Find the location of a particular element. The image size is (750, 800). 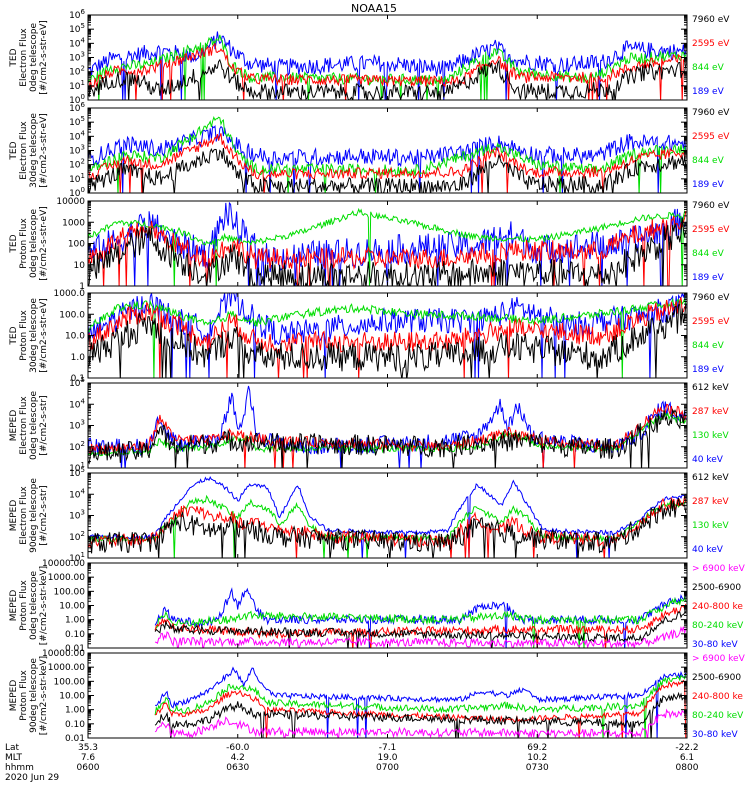

y-axis-label: 90deg telescope is located at coordinates (34, 515).